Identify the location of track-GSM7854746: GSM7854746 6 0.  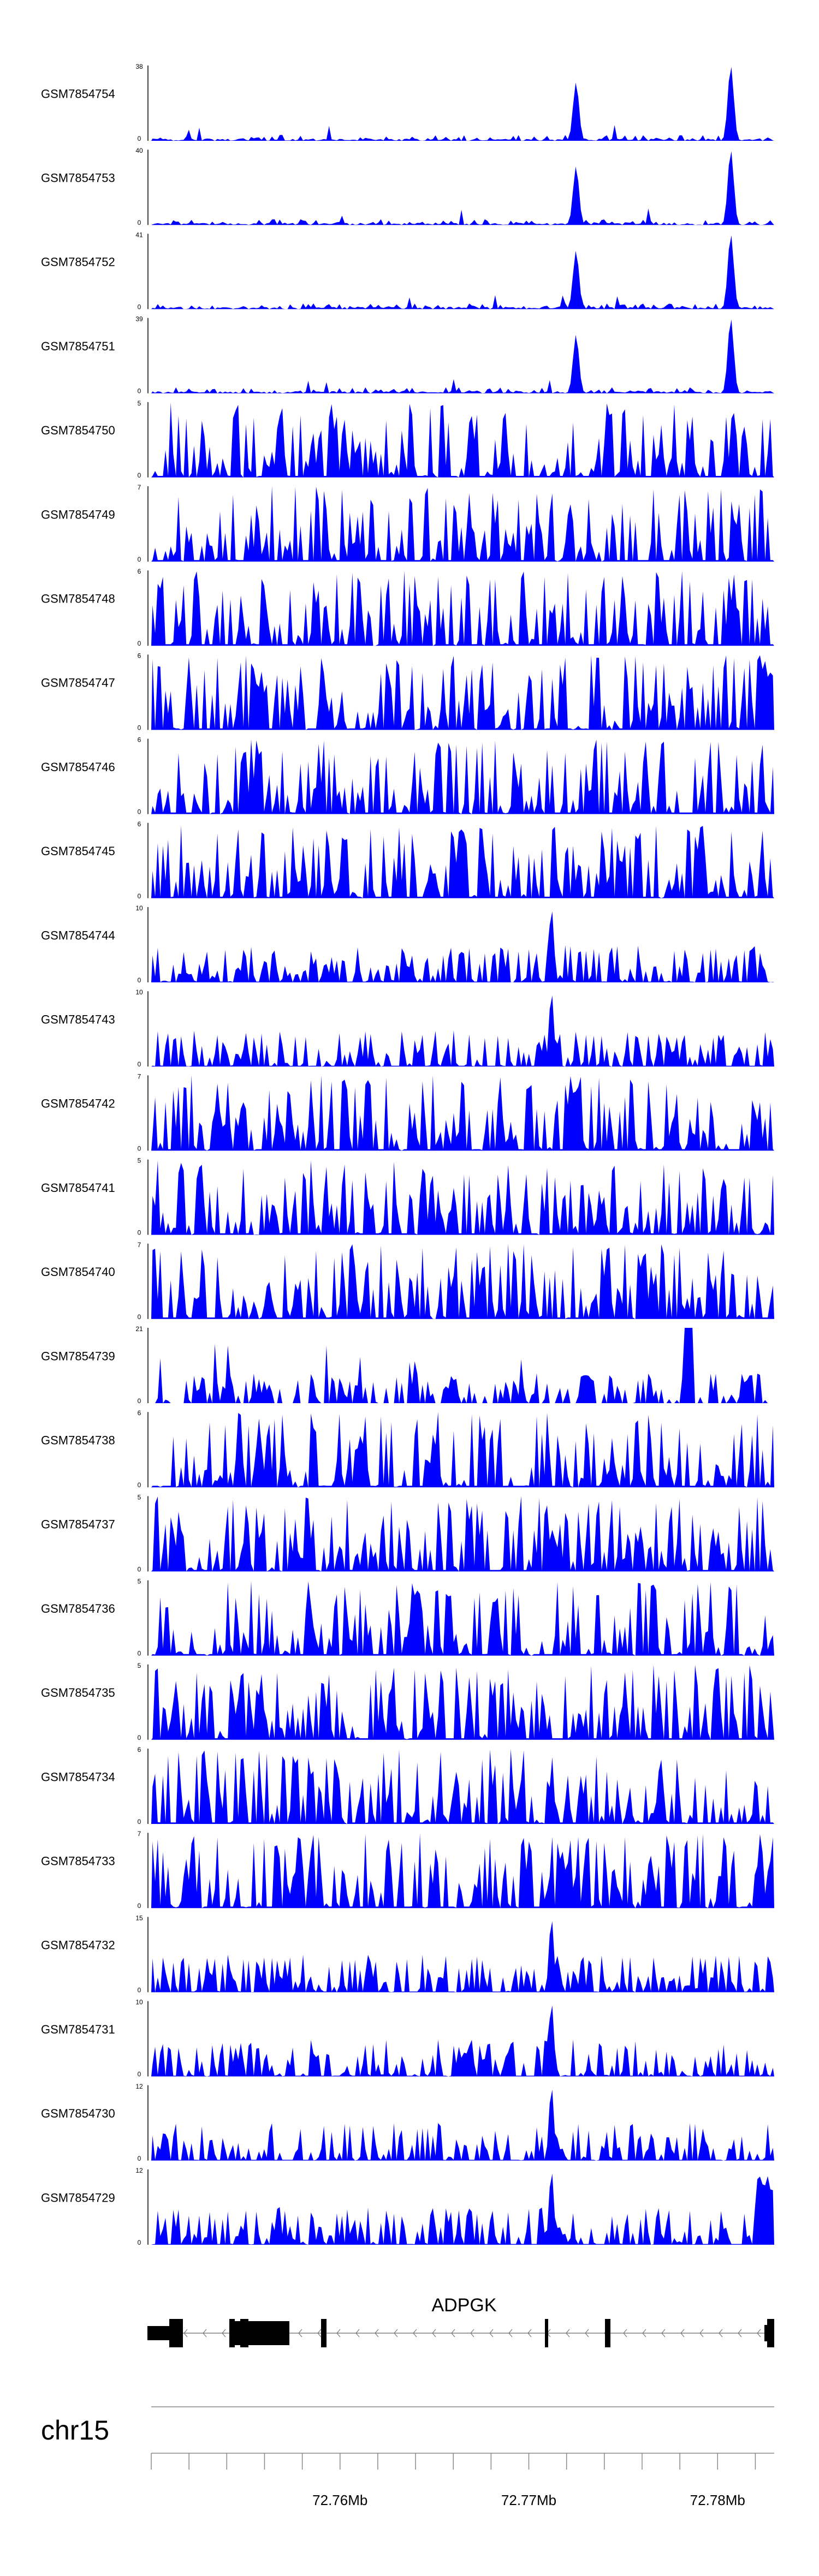
(407, 776).